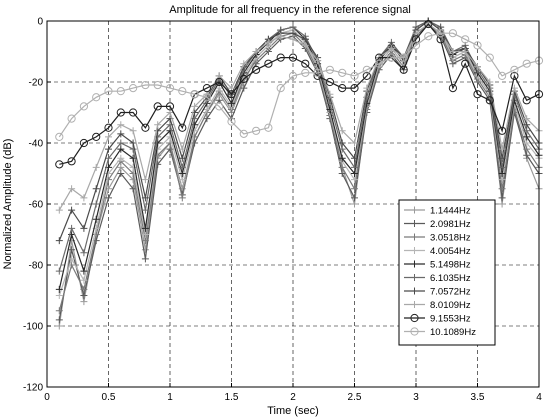 The image size is (550, 417). I want to click on y-tick-label: -20, so click(36, 83).